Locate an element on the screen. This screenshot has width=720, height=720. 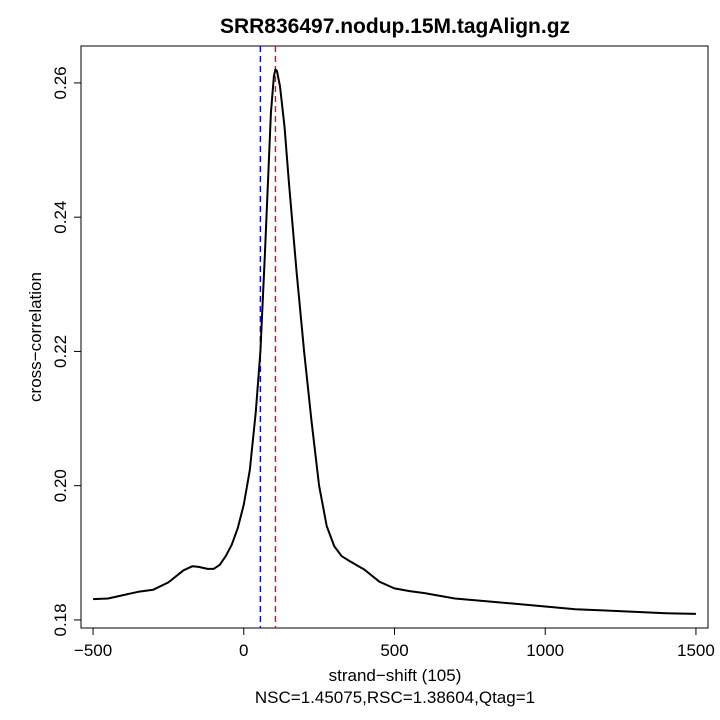
chart-subtitle: NSC=1.45075,RSC=1.38604,Qtag=1 is located at coordinates (395, 697).